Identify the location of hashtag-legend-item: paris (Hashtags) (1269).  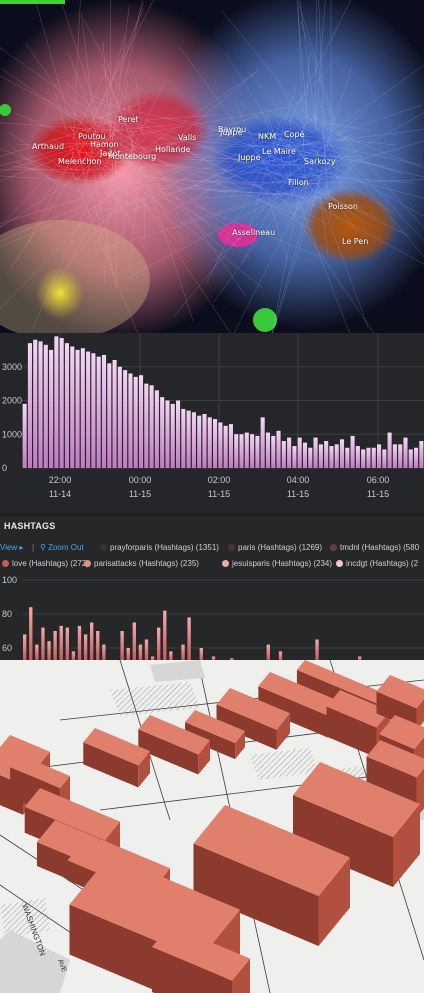
(275, 547).